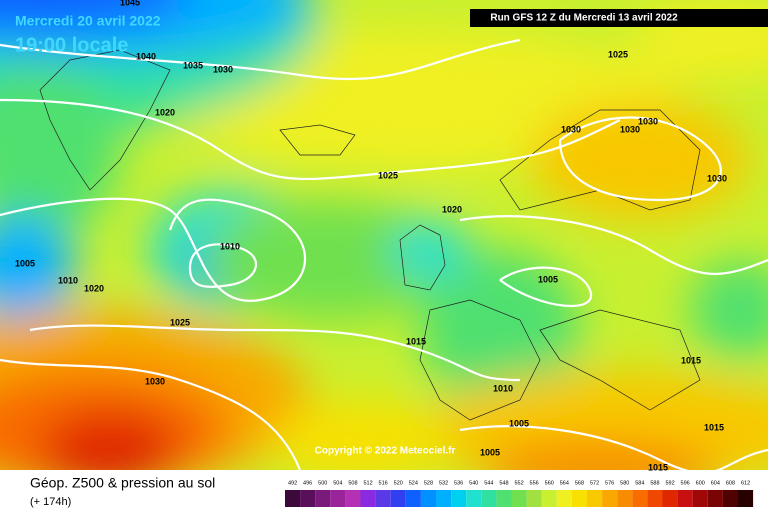  I want to click on isobar-label: 1035, so click(193, 65).